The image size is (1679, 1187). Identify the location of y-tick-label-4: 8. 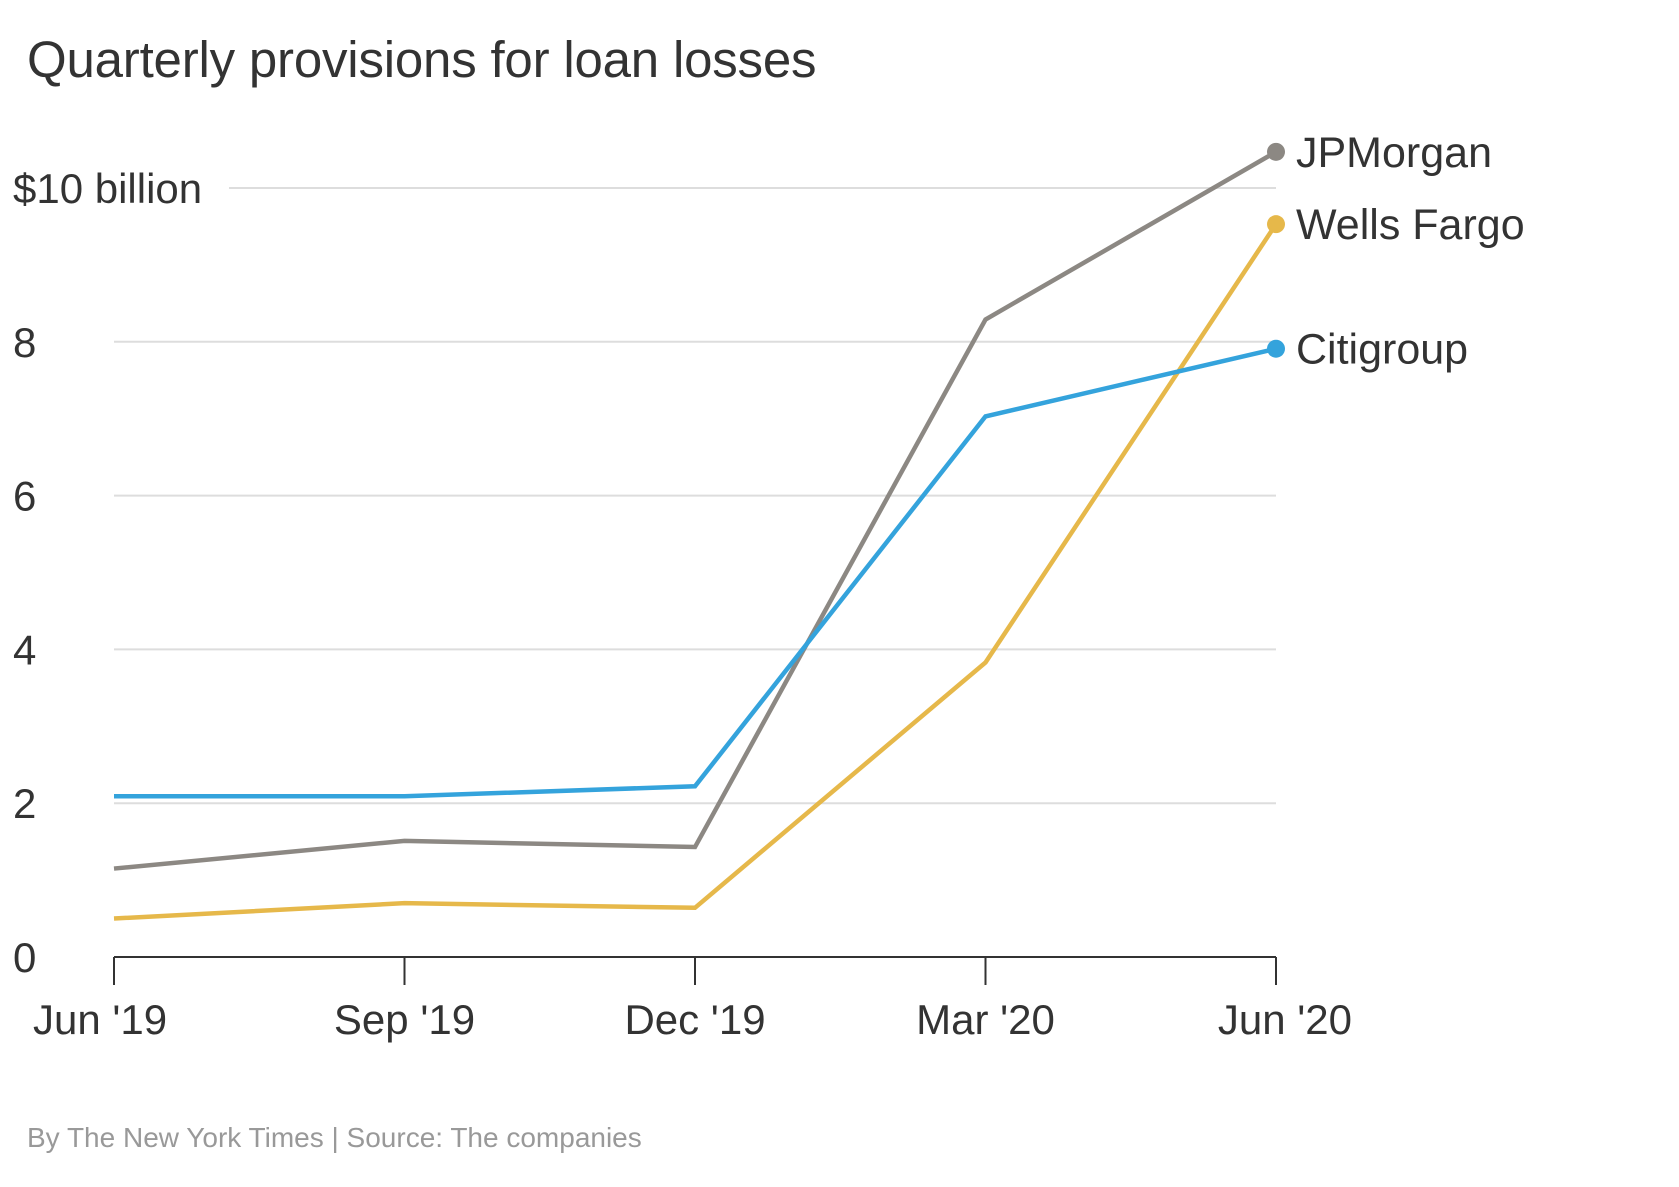
(24, 342).